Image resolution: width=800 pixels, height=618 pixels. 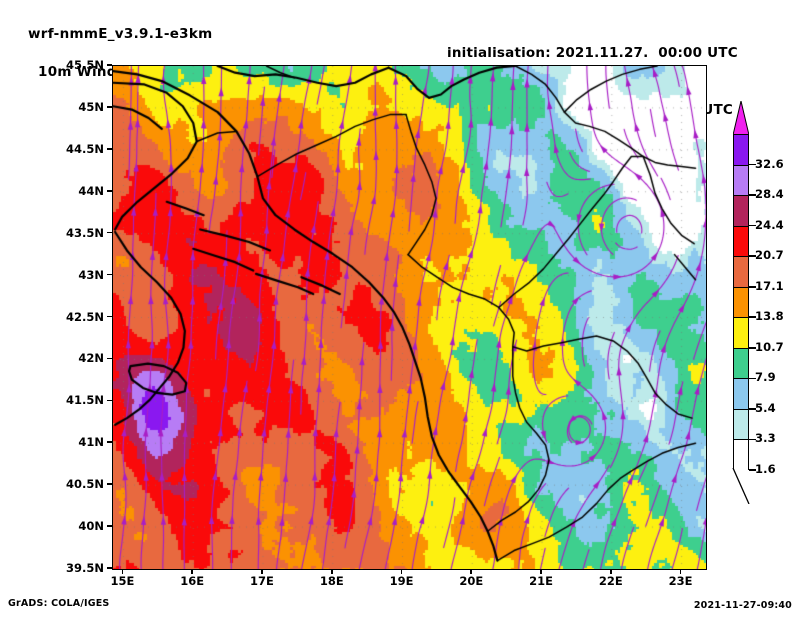 I want to click on colorbar, so click(x=741, y=302).